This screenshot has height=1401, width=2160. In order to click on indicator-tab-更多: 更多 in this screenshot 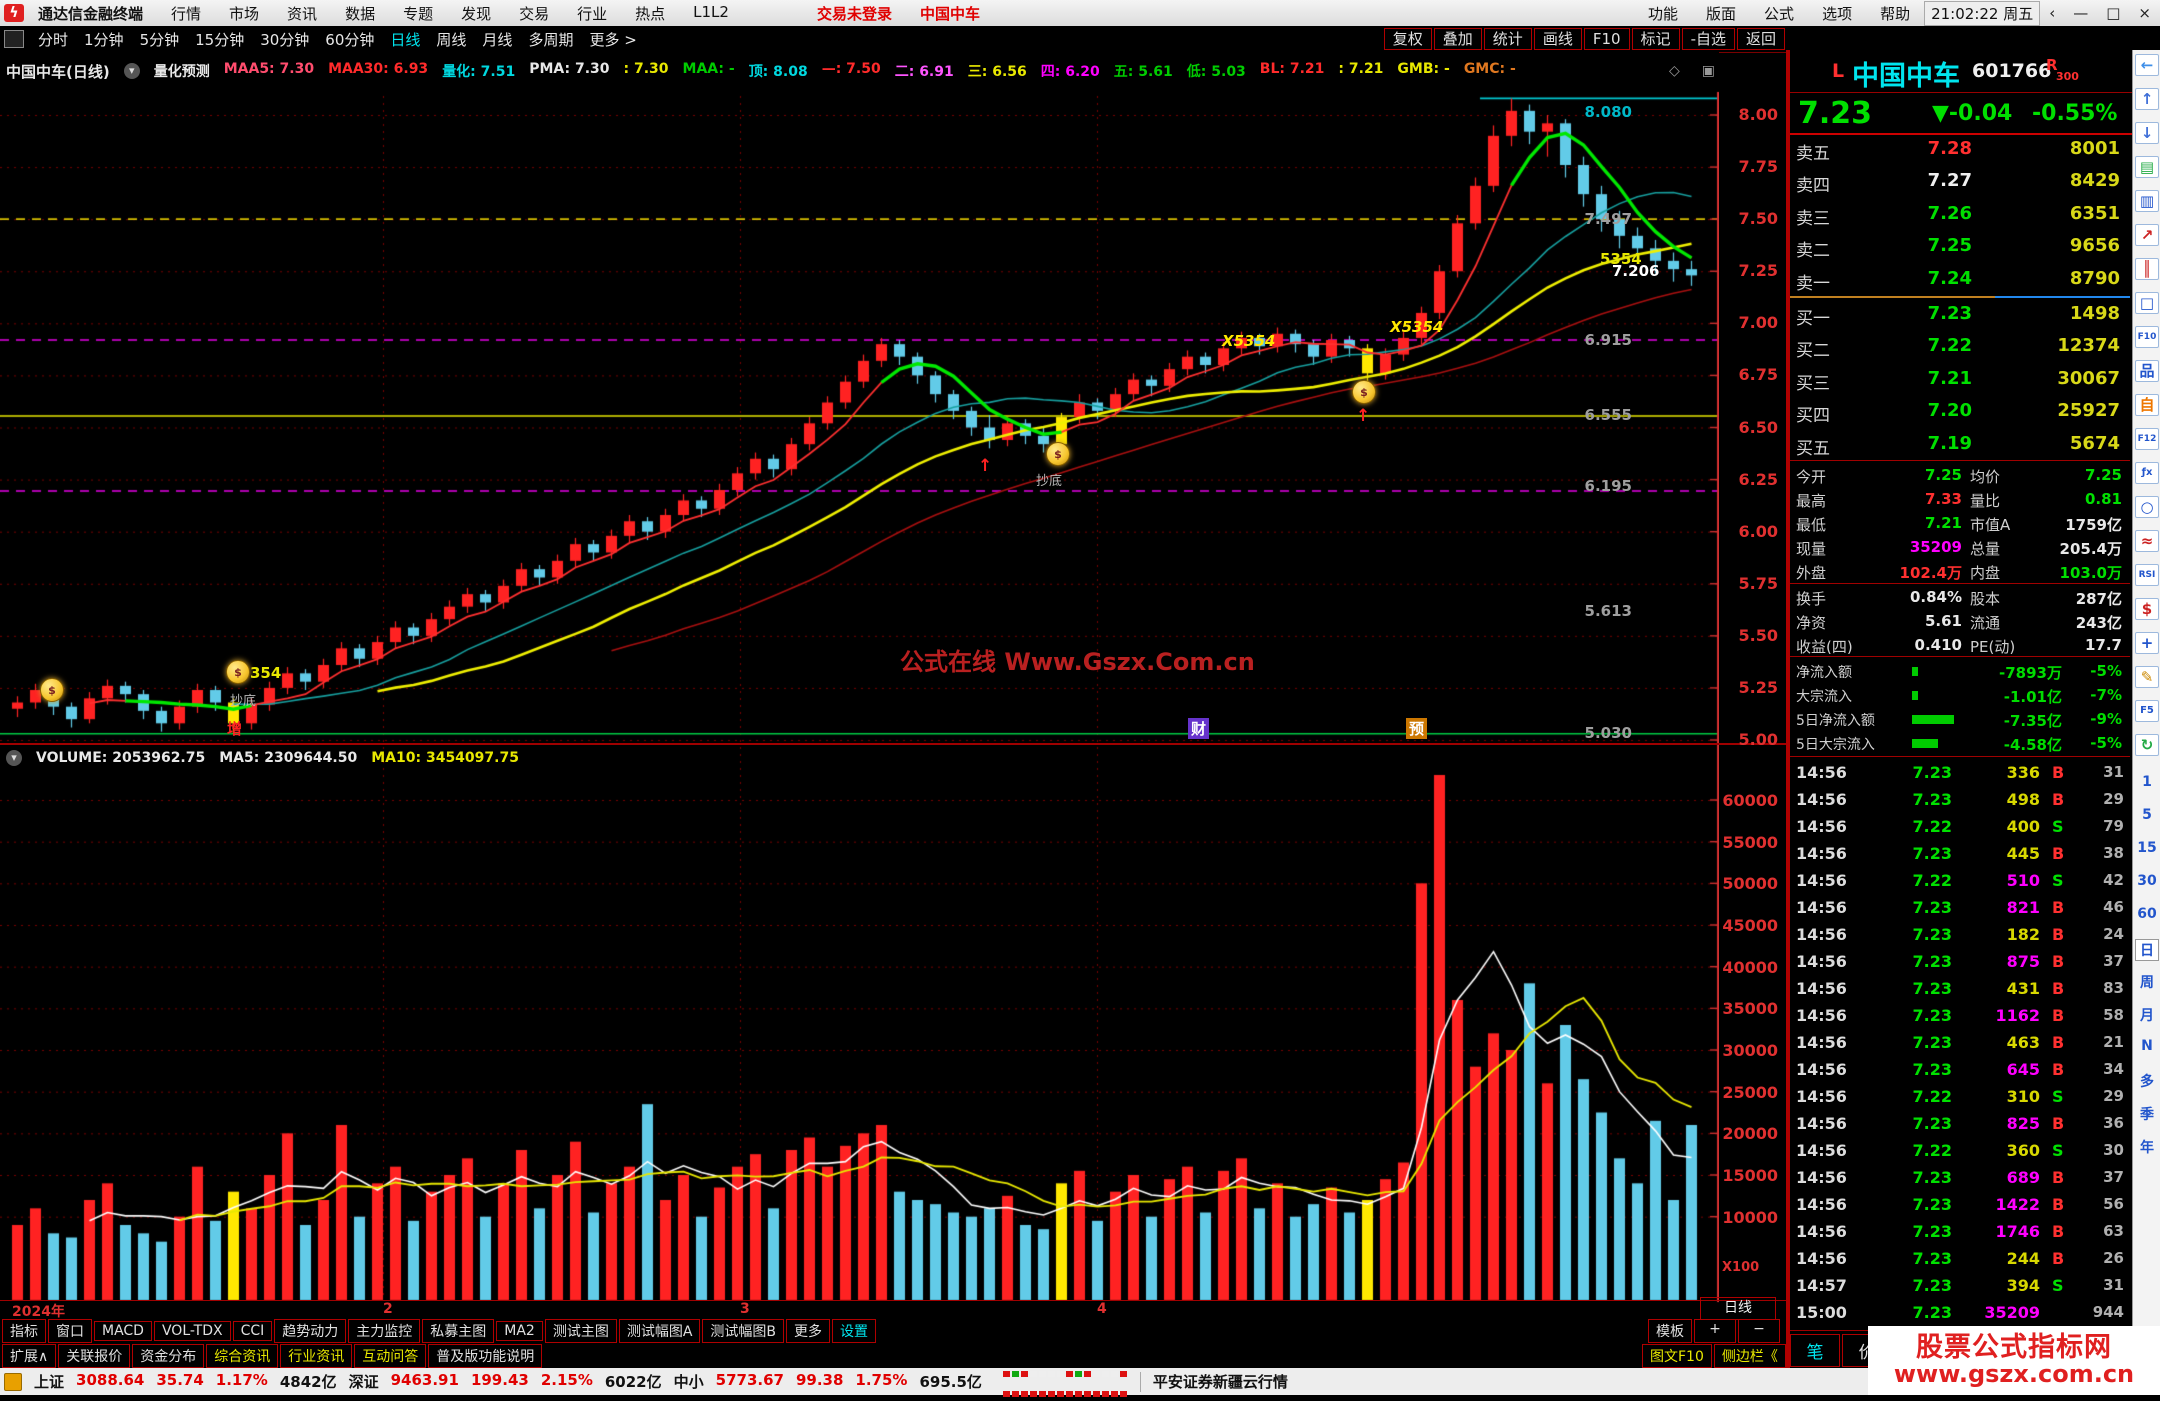, I will do `click(808, 1331)`.